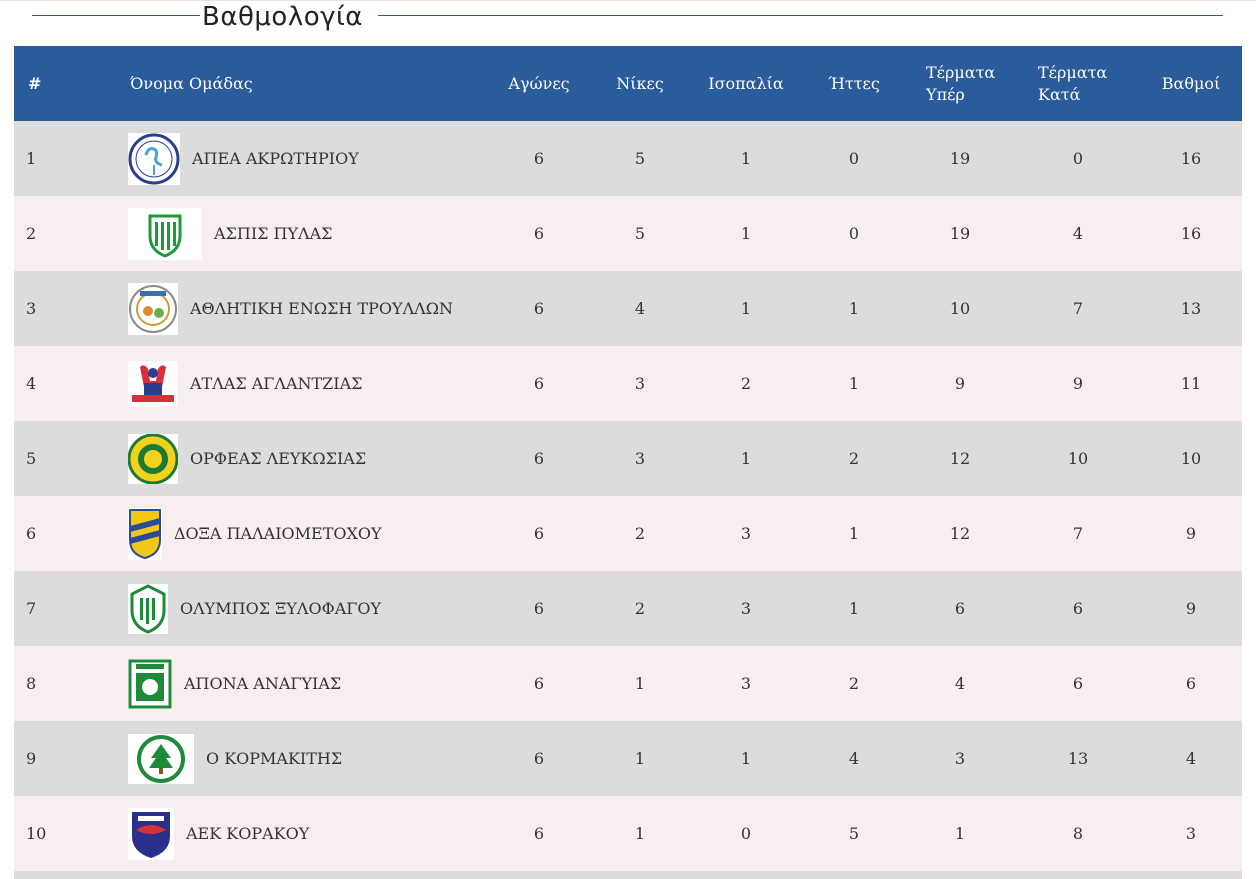  I want to click on table-row: 1 ΑΠΕΑ ΑΚΡΩΤΗΡΙΟΥ 6 5 1 0 19 0 16, so click(628, 158).